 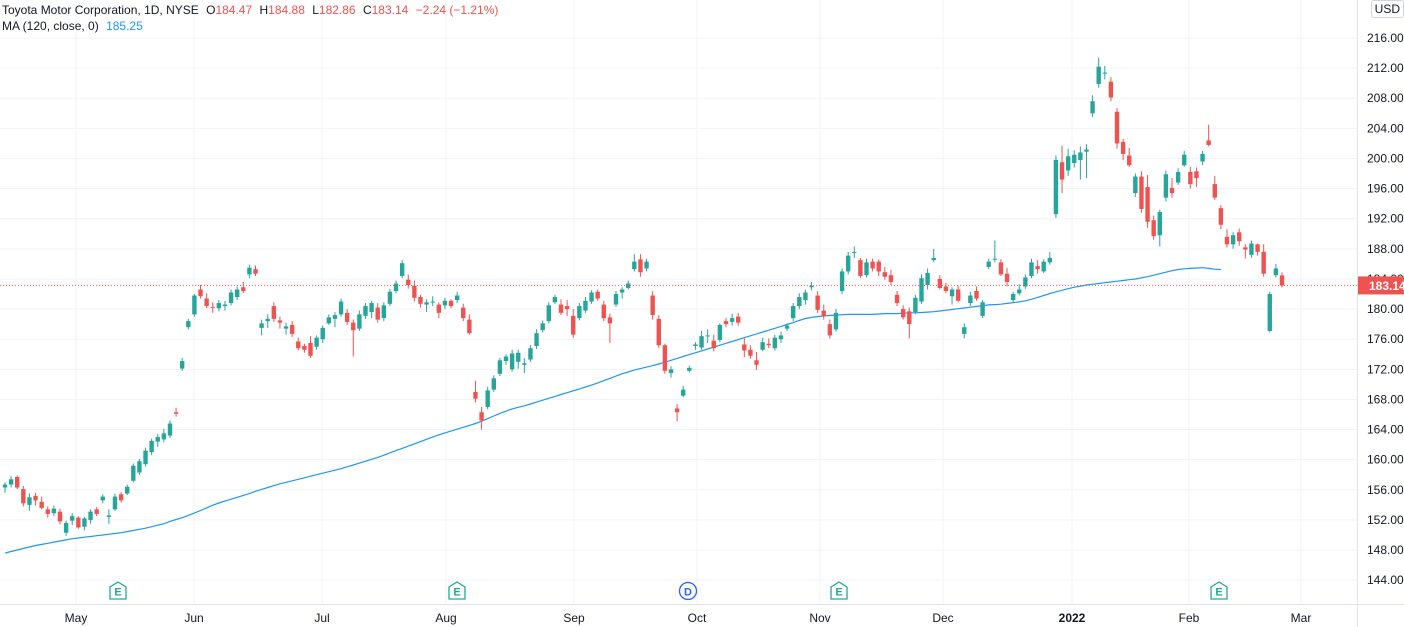 I want to click on event-marker-letter: E, so click(x=117, y=593).